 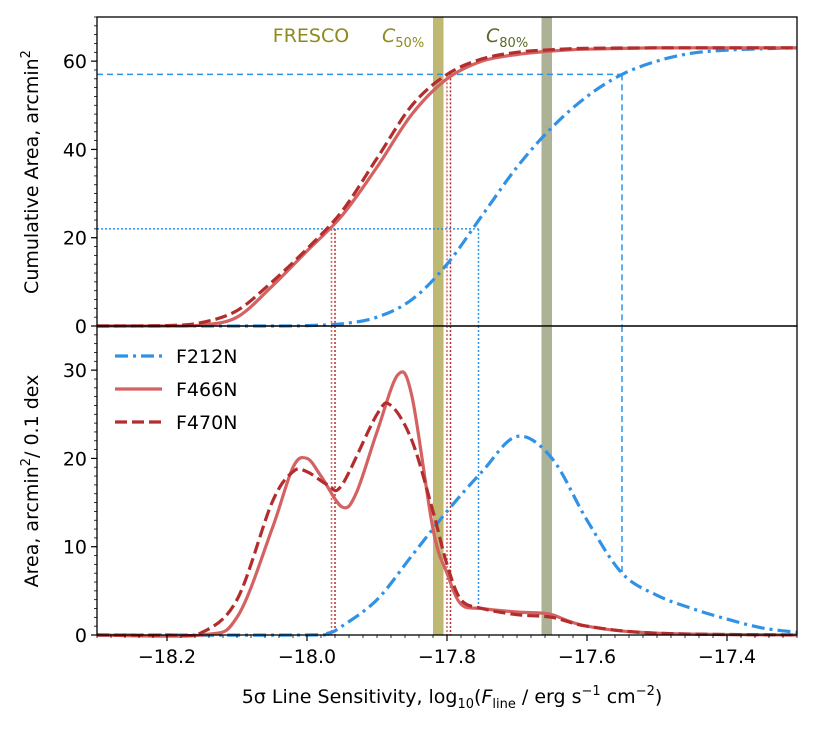 What do you see at coordinates (311, 36) in the screenshot?
I see `fresco-label: FRESCO` at bounding box center [311, 36].